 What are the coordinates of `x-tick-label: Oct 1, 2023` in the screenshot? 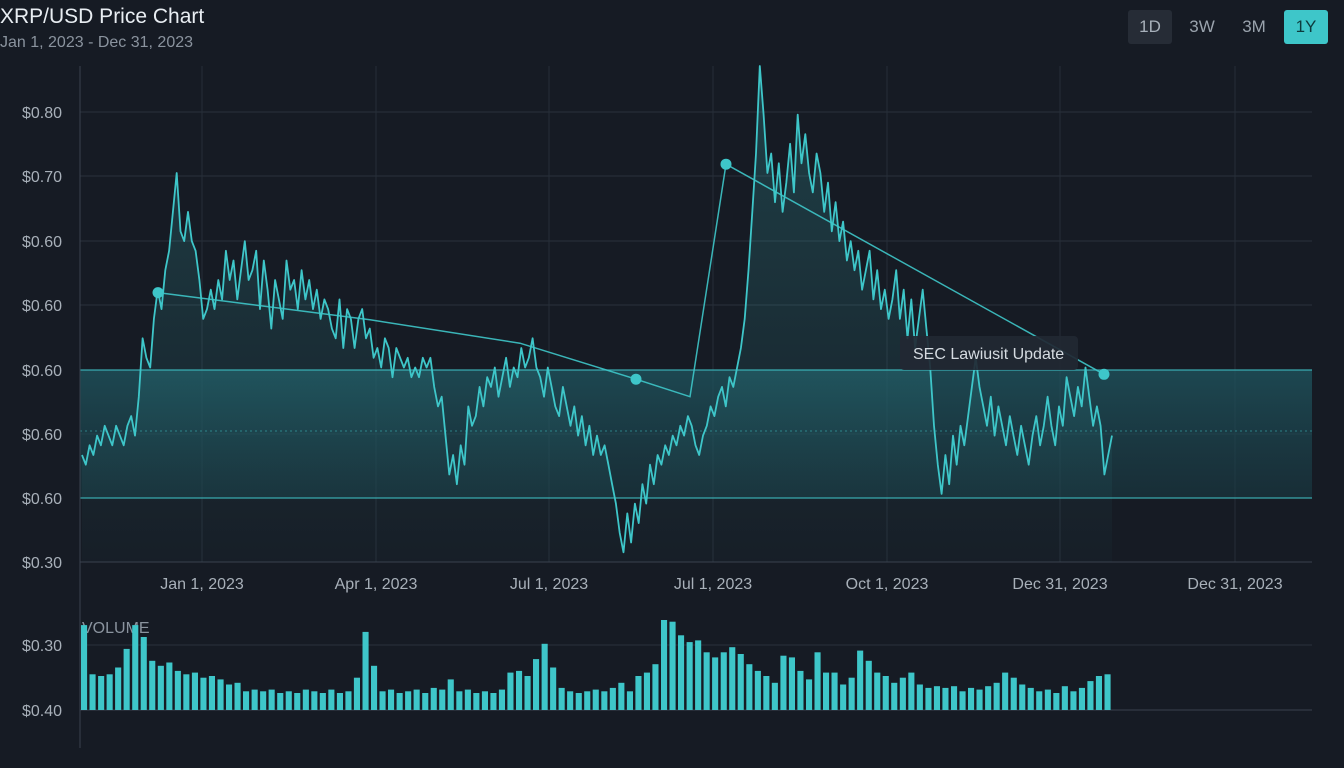 It's located at (887, 584).